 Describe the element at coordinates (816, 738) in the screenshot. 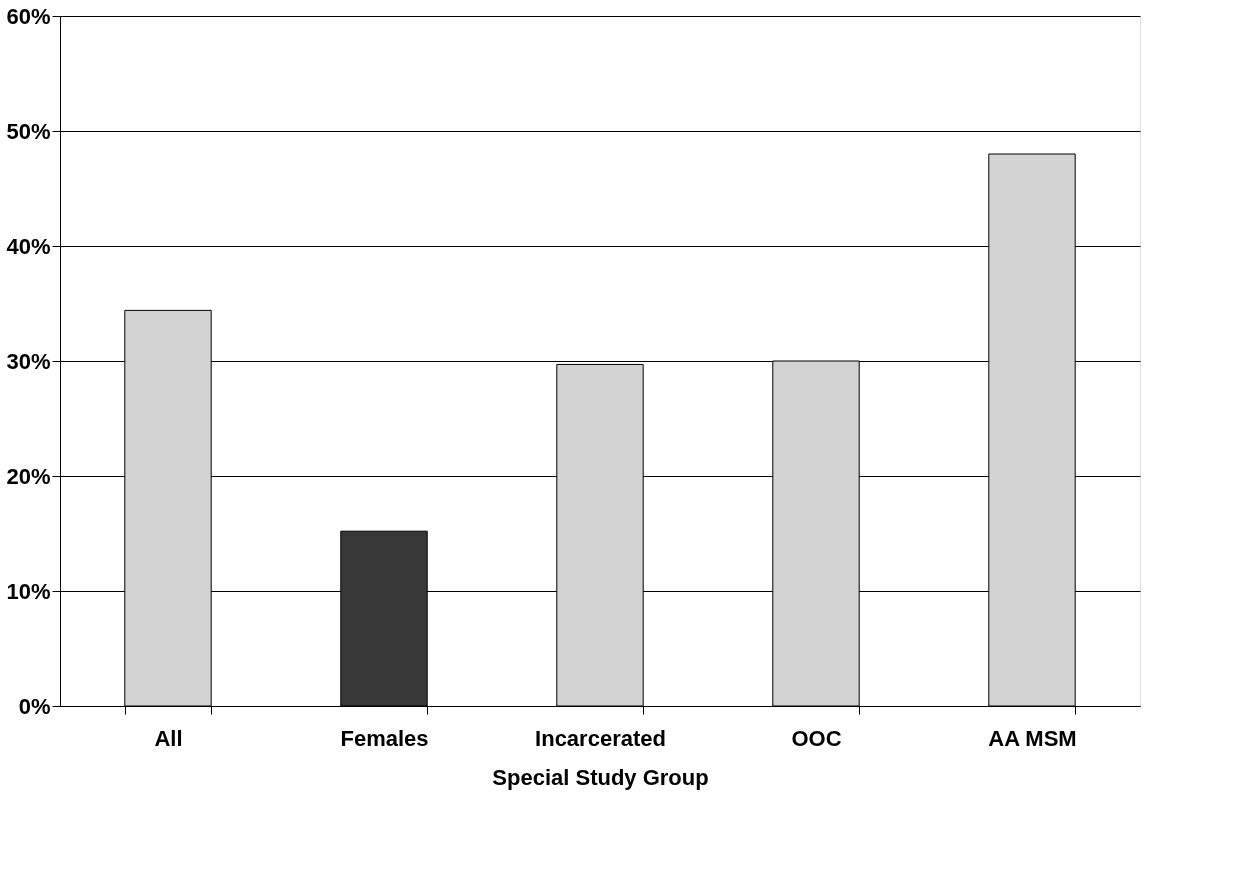

I see `x-tick-label: OOC` at that location.